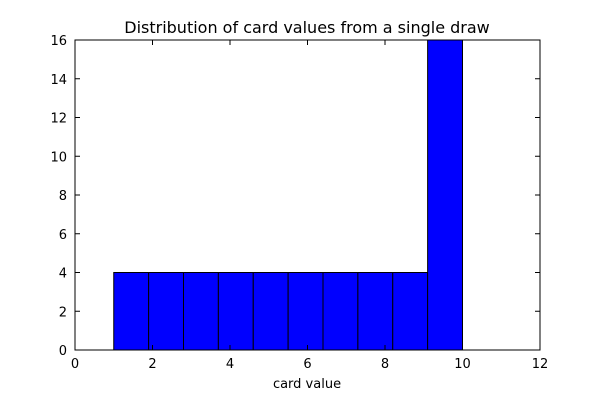 The image size is (600, 400). I want to click on x-tick-label: 6, so click(307, 364).